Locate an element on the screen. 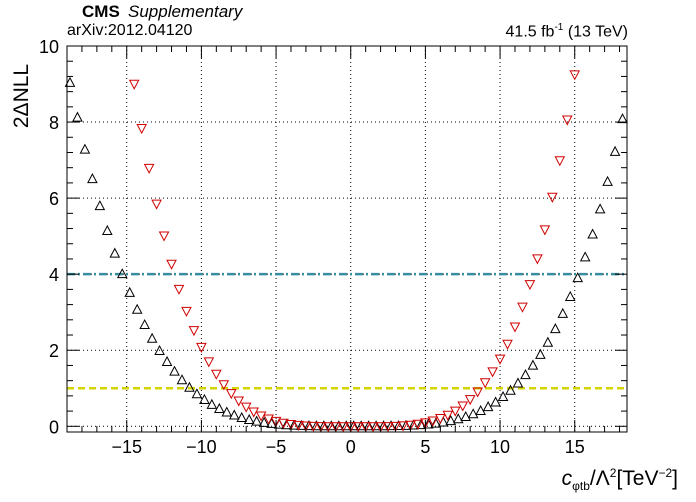 The width and height of the screenshot is (696, 502). cms-label: CMS is located at coordinates (101, 11).